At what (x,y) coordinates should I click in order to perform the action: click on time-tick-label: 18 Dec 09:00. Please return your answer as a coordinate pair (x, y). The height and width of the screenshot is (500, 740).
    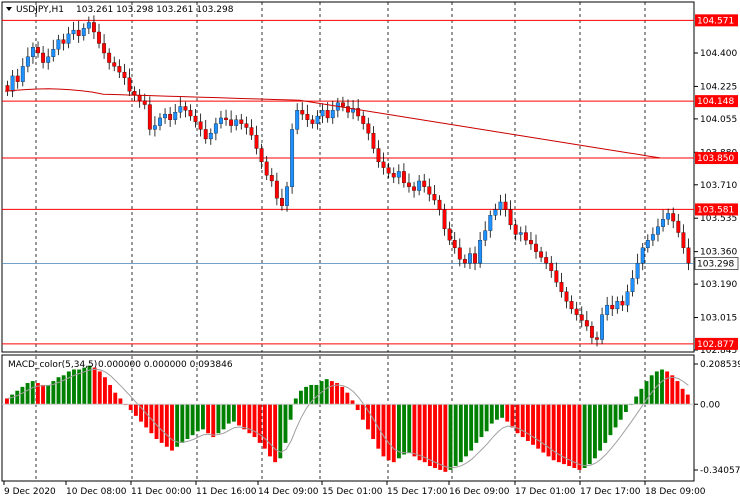
    Looking at the image, I should click on (675, 492).